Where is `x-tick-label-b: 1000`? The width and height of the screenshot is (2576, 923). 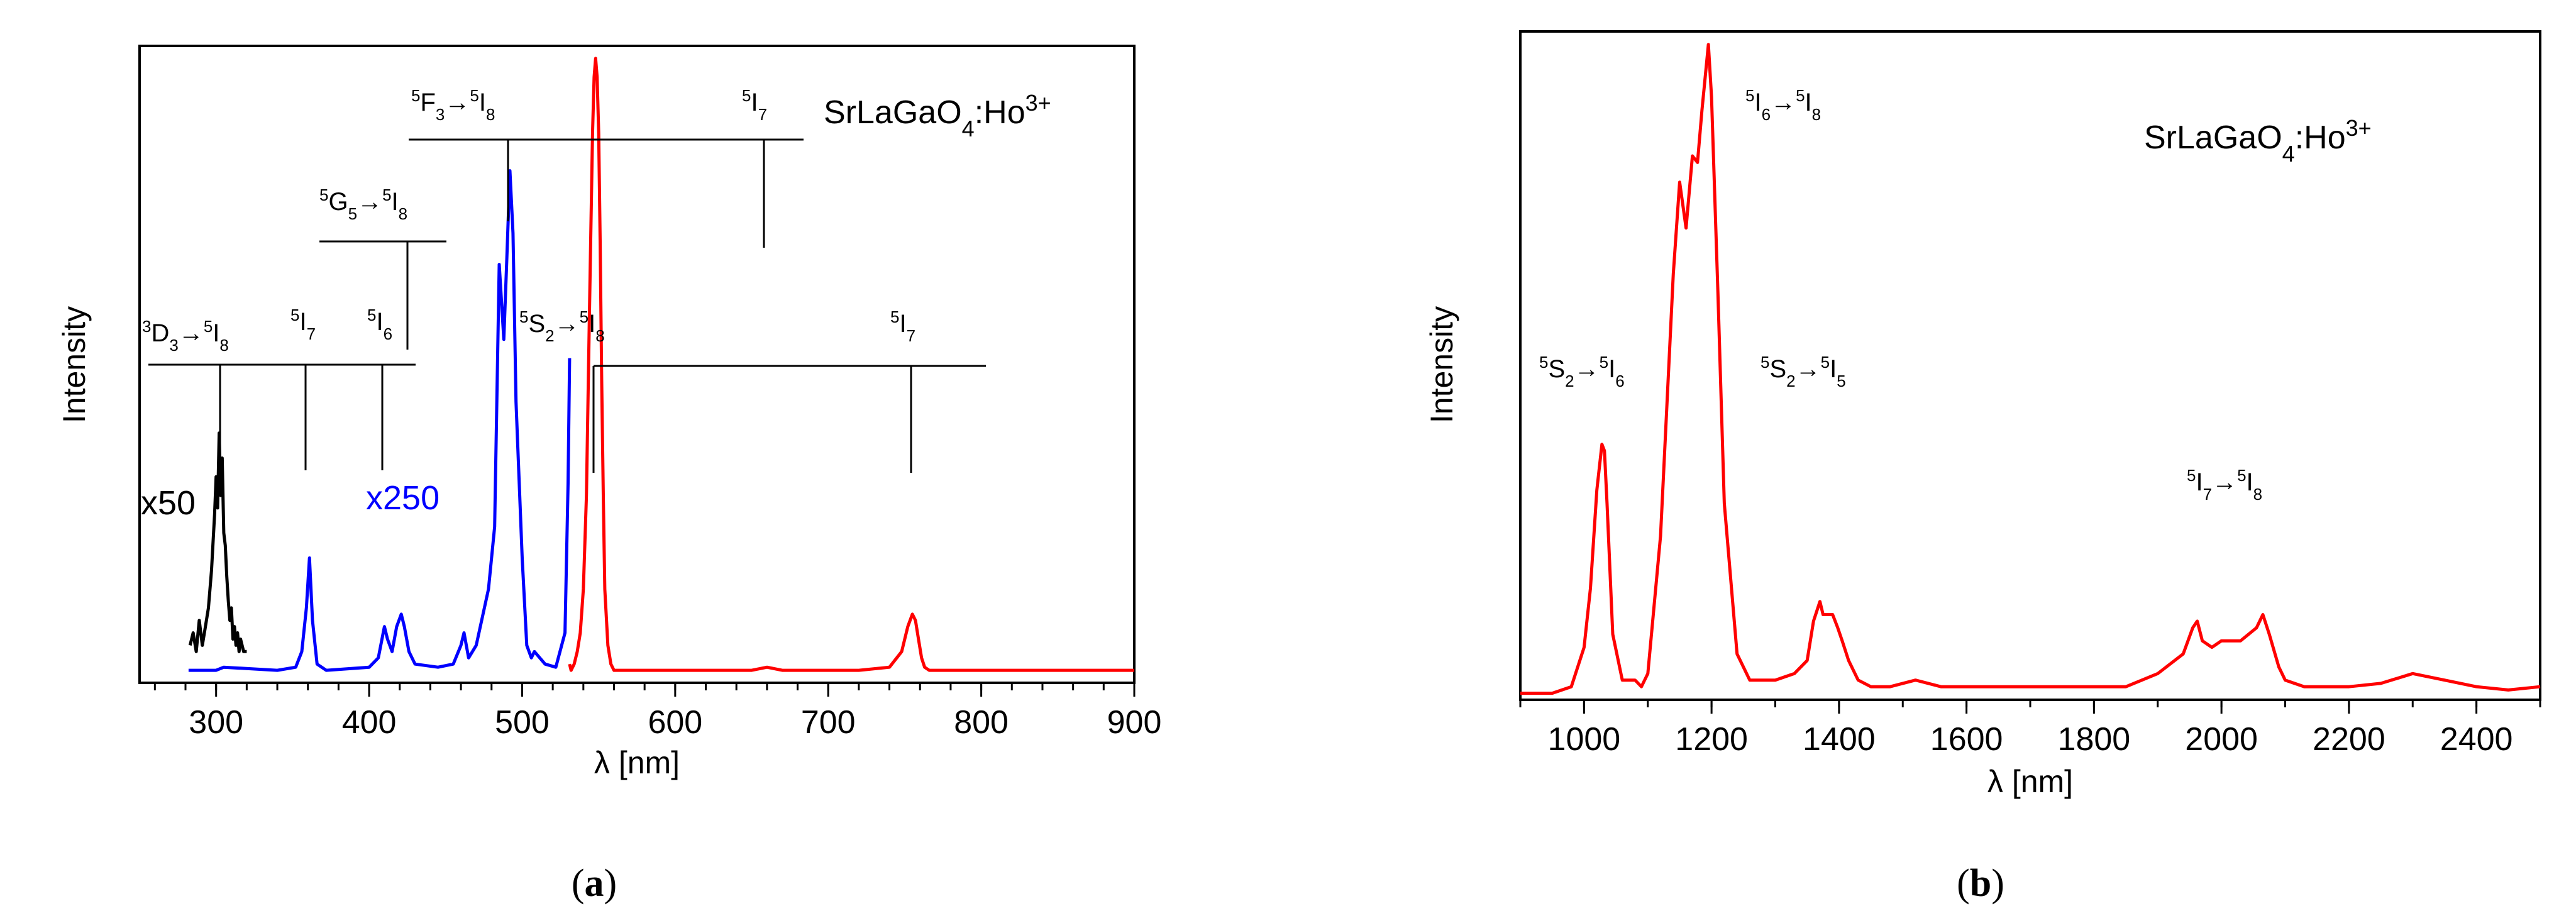
x-tick-label-b: 1000 is located at coordinates (1584, 740).